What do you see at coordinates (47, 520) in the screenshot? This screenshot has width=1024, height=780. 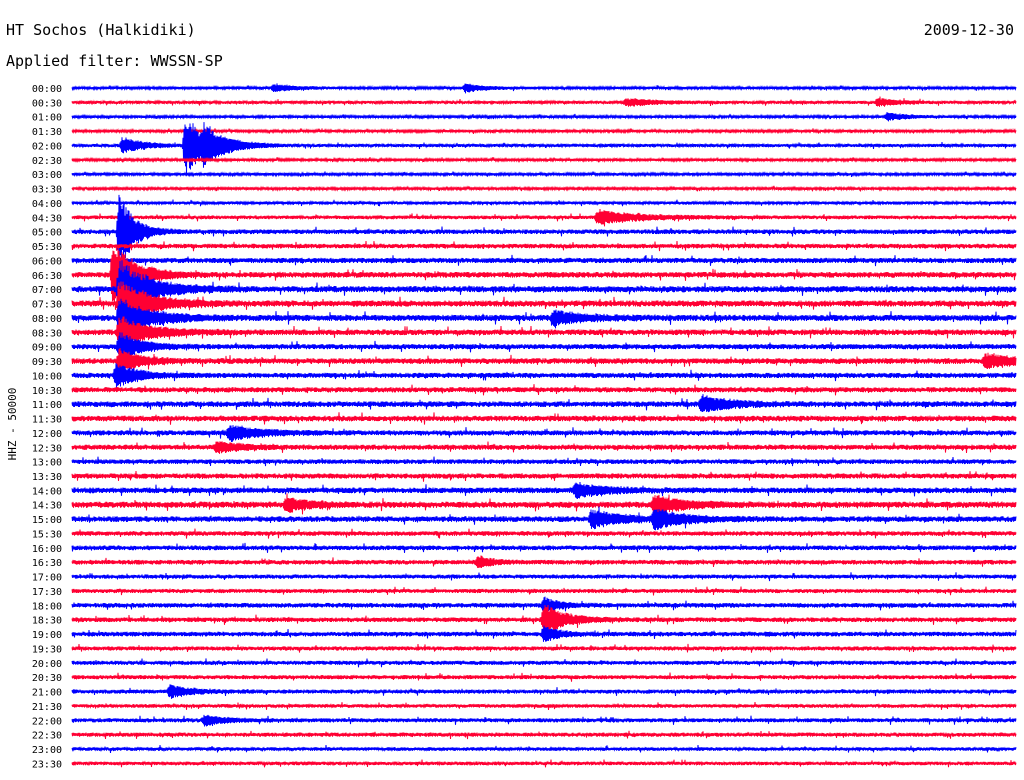 I see `tick-label-1500: 15:00` at bounding box center [47, 520].